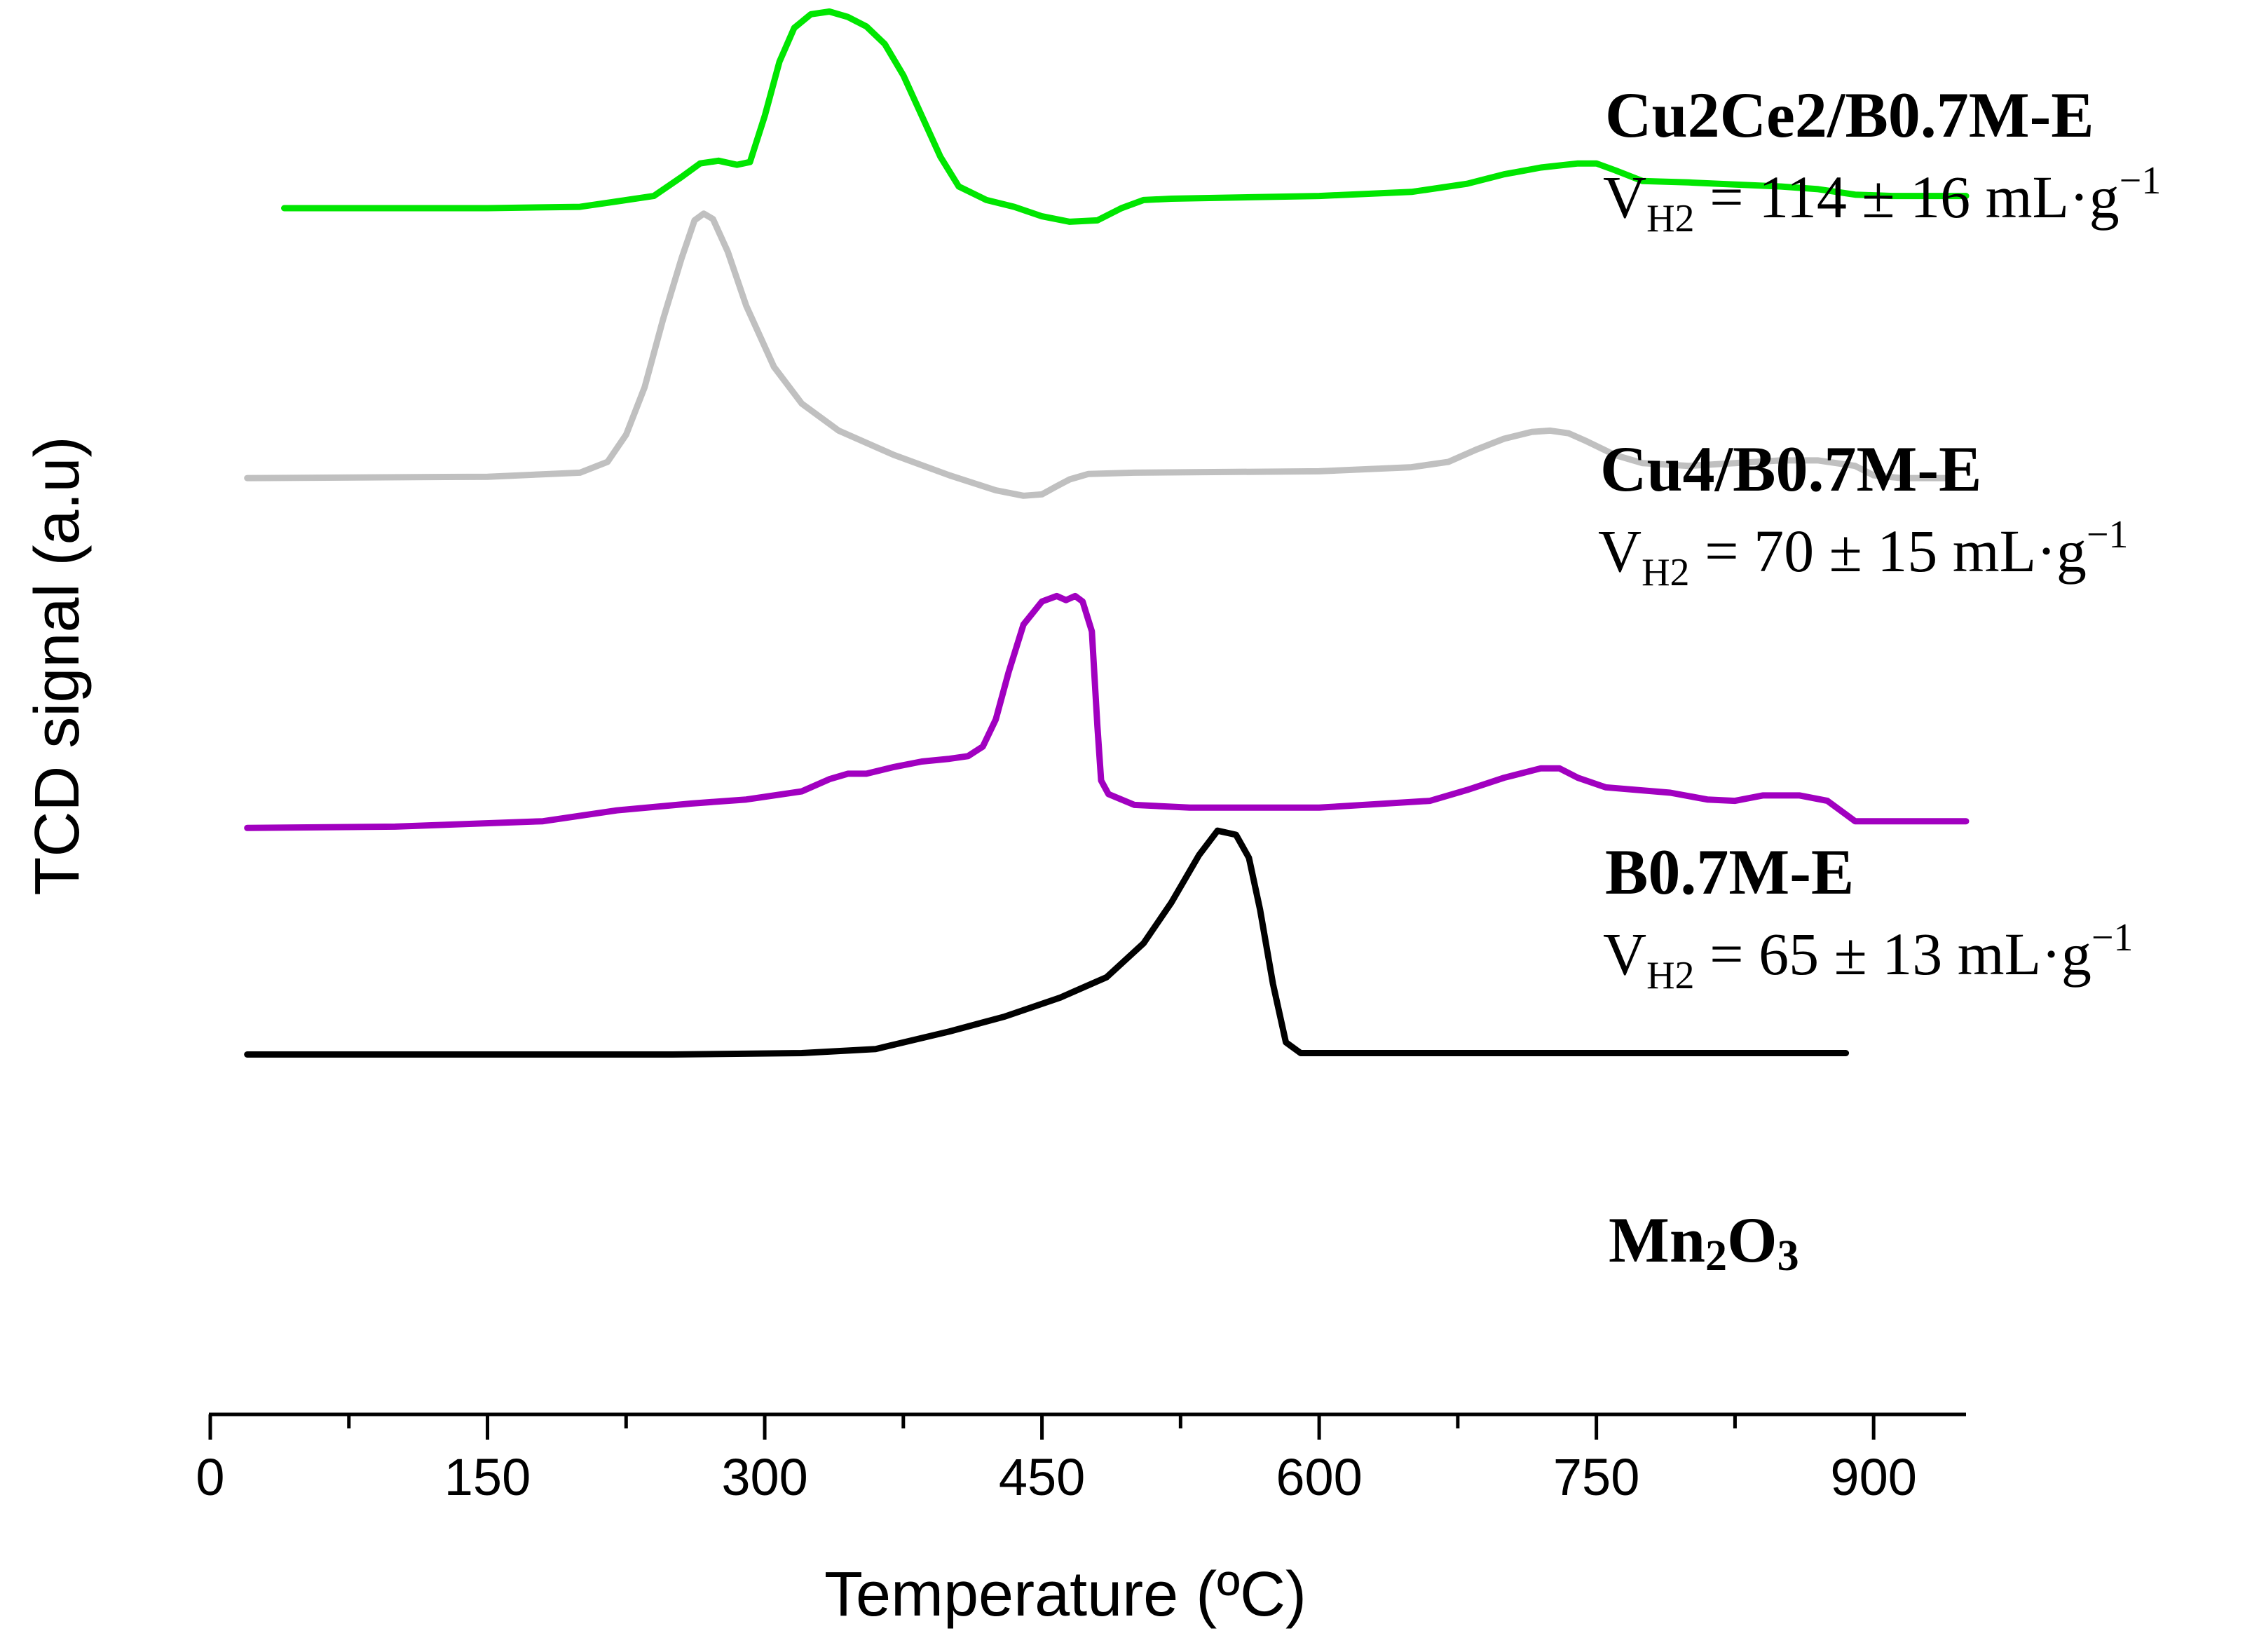 The width and height of the screenshot is (2252, 1652). I want to click on series-line-b0-7m-e, so click(1107, 711).